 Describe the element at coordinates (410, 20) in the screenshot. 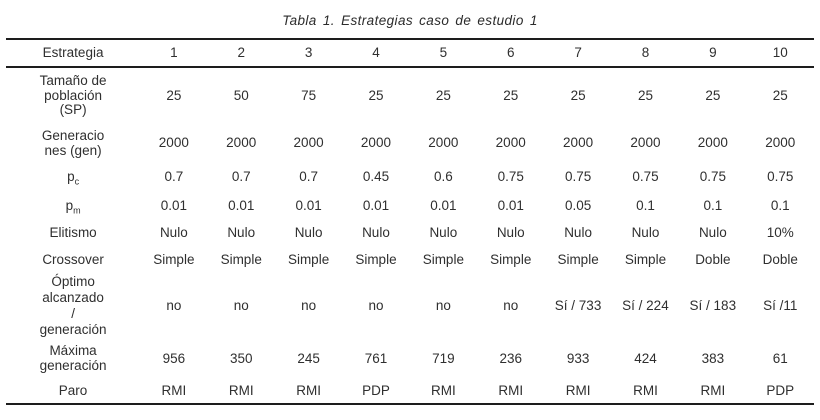

I see `table-title: Tabla 1. Estrategias caso de estudio 1` at that location.